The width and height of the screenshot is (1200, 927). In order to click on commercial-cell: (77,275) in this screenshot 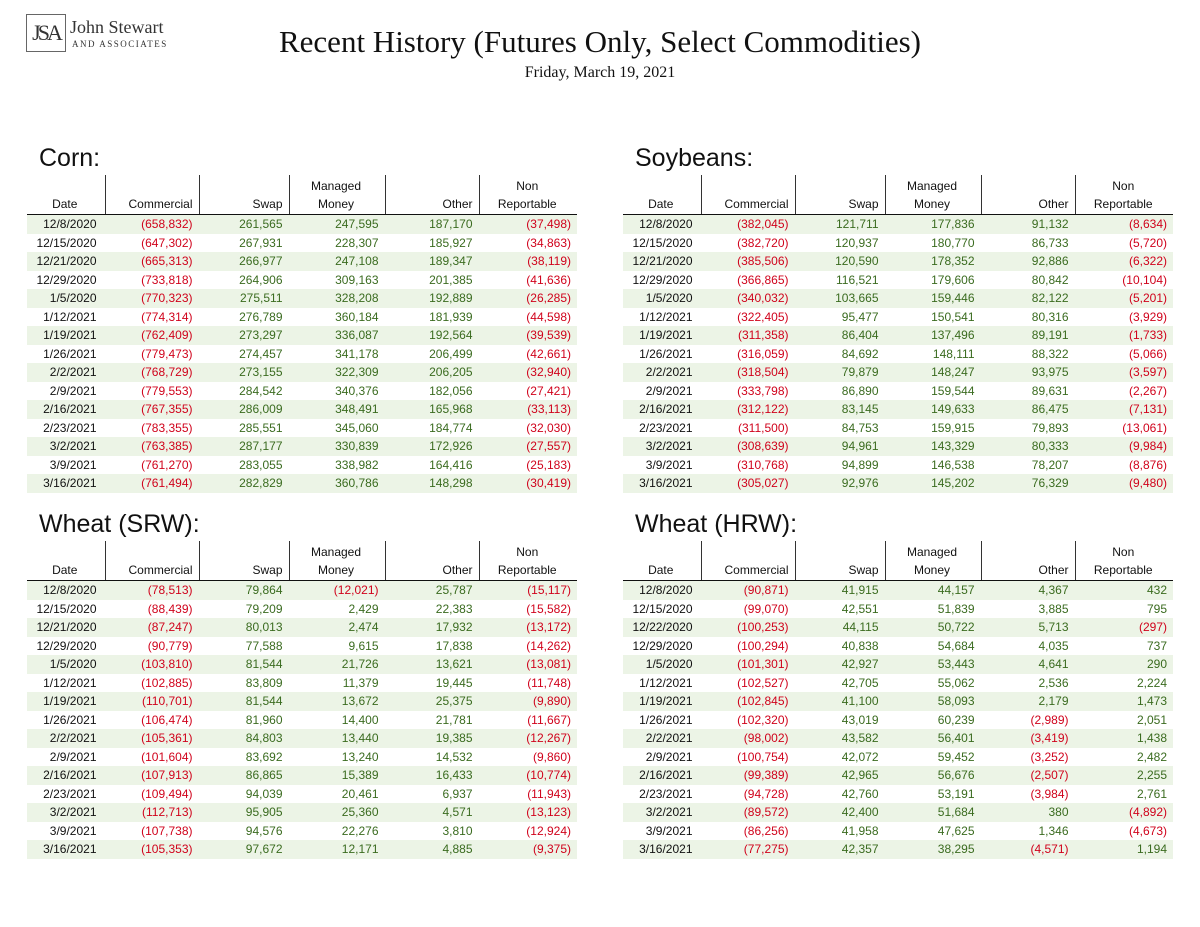, I will do `click(748, 849)`.